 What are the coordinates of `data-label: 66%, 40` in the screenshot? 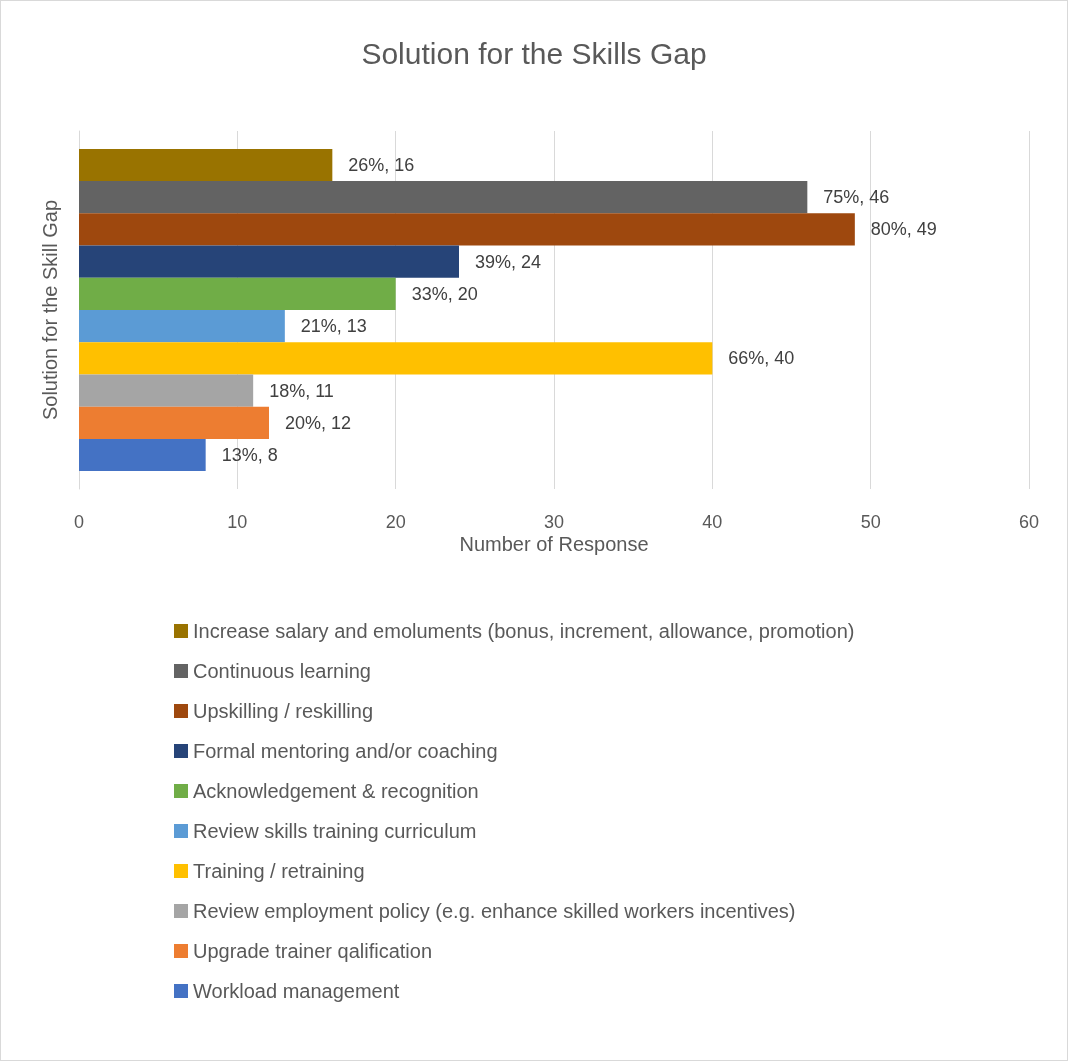 It's located at (761, 358).